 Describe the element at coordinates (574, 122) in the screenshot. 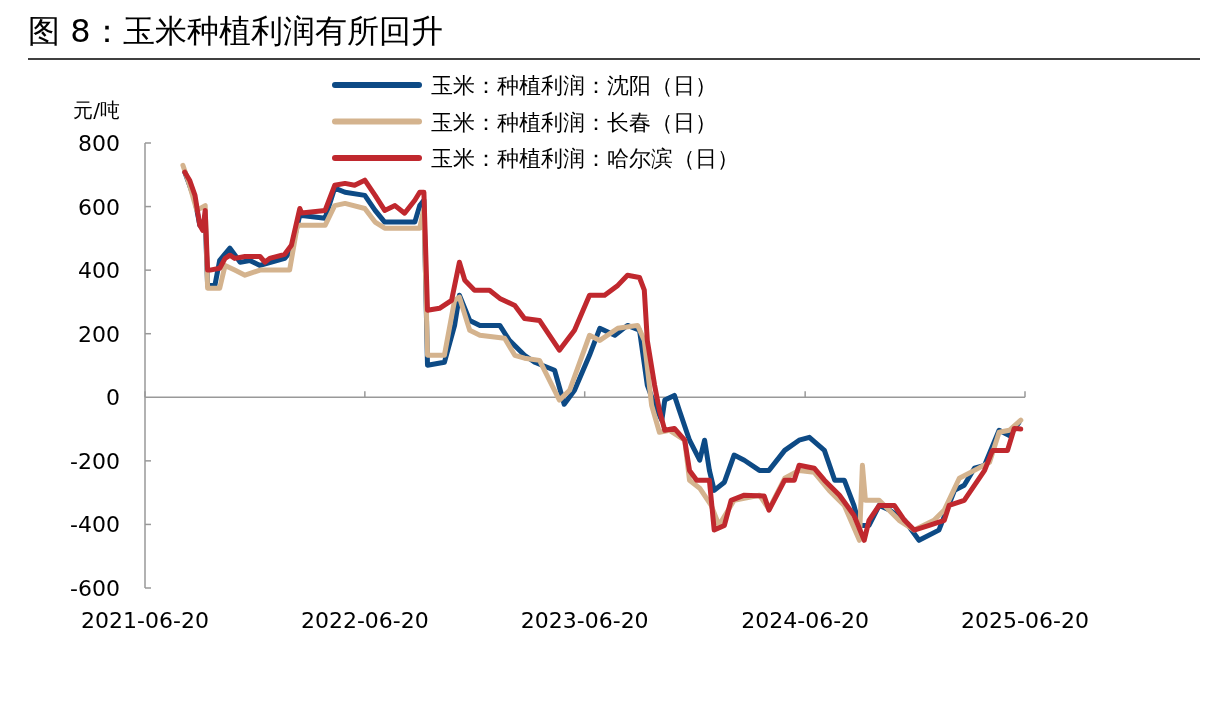

I see `legend-label: 玉米：种植利润：长春（日）` at that location.